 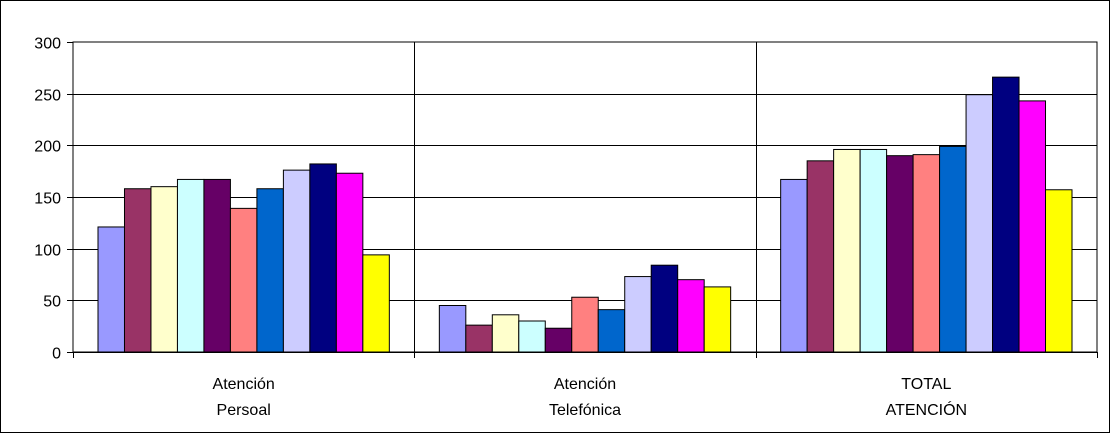 I want to click on bar-series10-cat2, so click(x=691, y=316).